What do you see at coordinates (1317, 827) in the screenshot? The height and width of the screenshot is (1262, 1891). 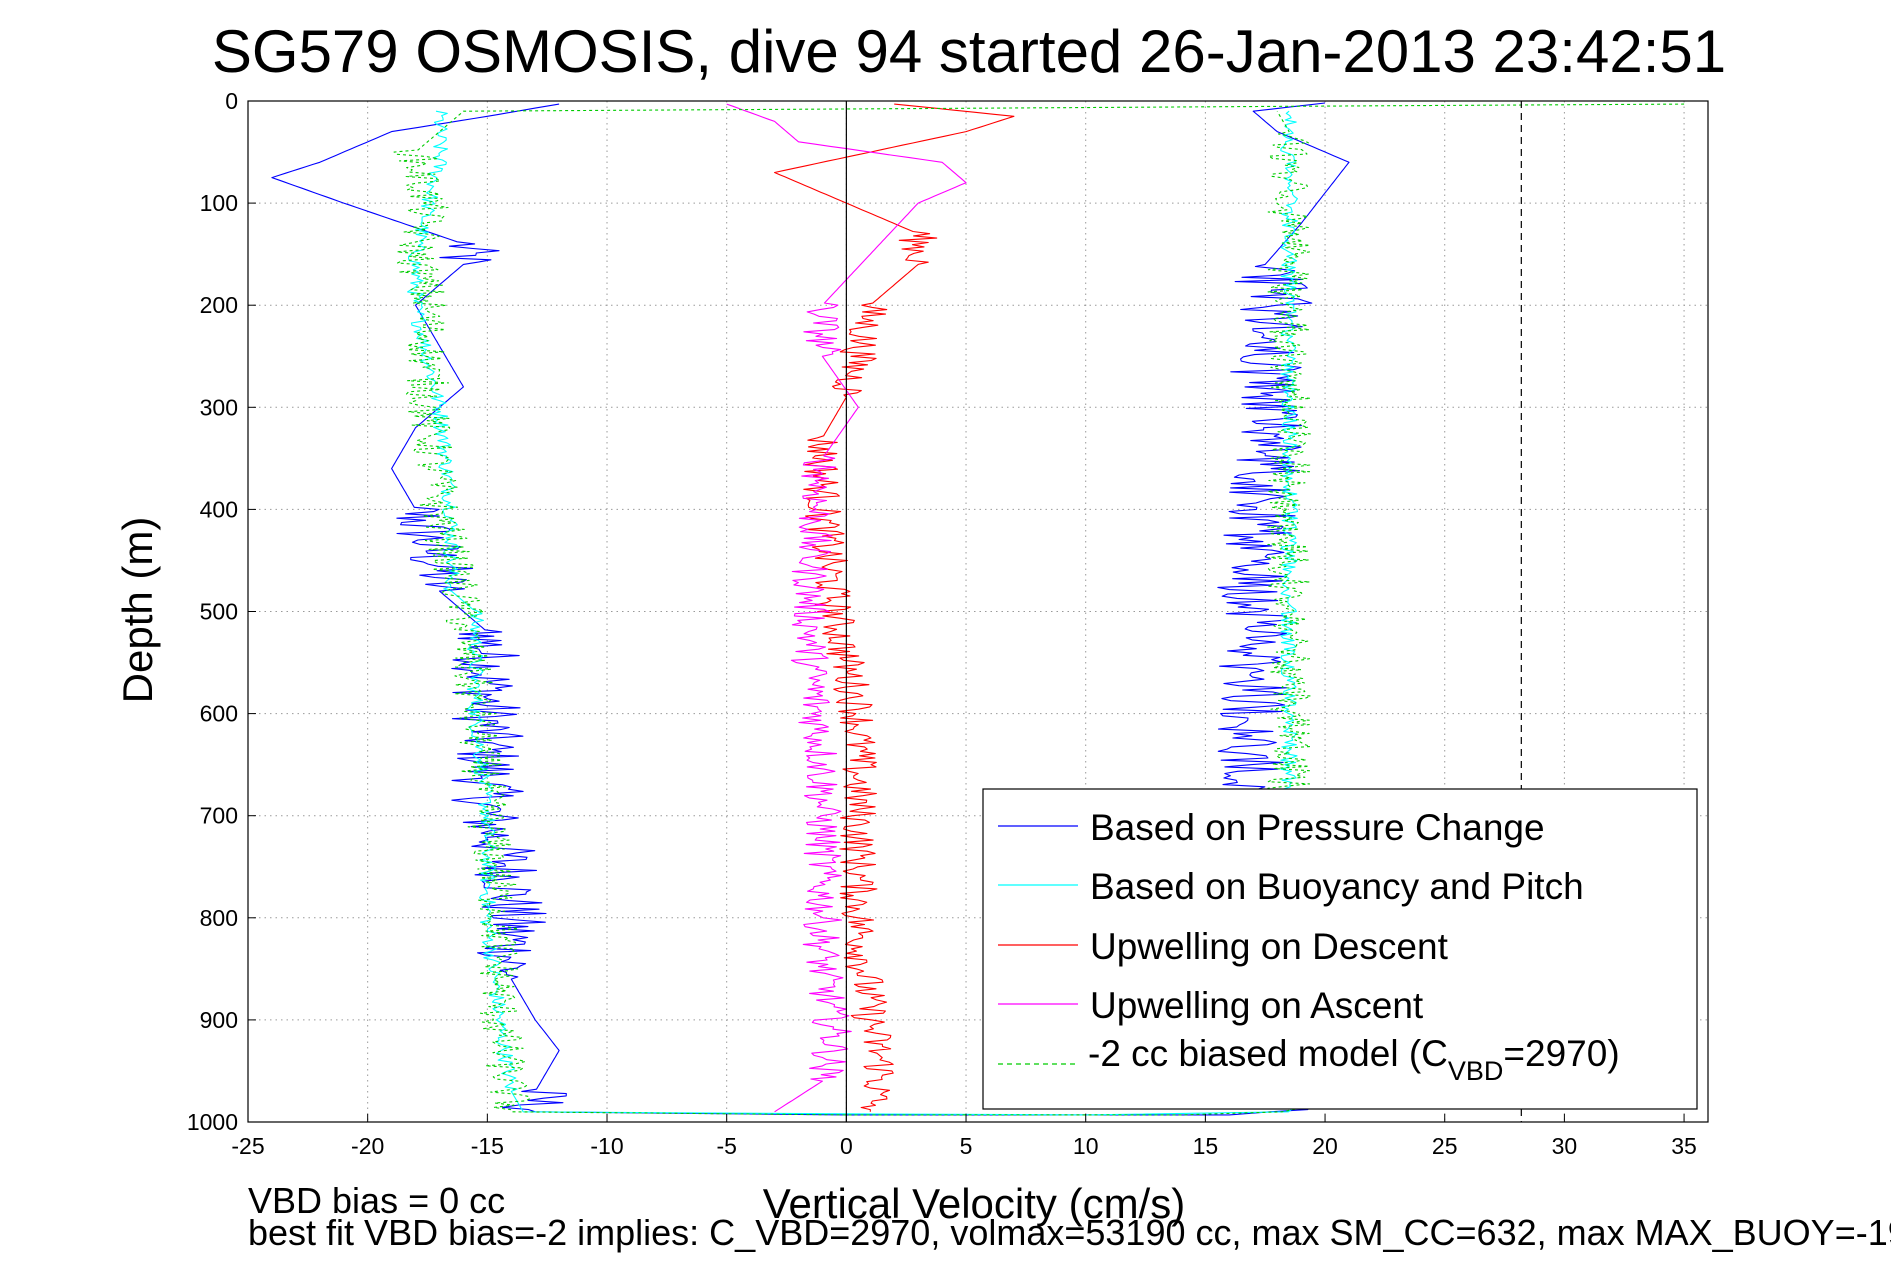 I see `legend-label-pressure: Based on Pressure Change` at bounding box center [1317, 827].